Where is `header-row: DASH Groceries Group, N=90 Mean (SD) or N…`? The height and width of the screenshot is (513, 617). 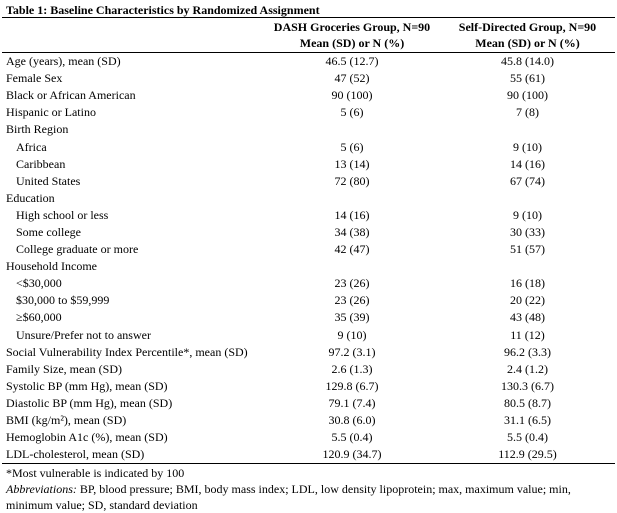 header-row: DASH Groceries Group, N=90 Mean (SD) or N… is located at coordinates (308, 35).